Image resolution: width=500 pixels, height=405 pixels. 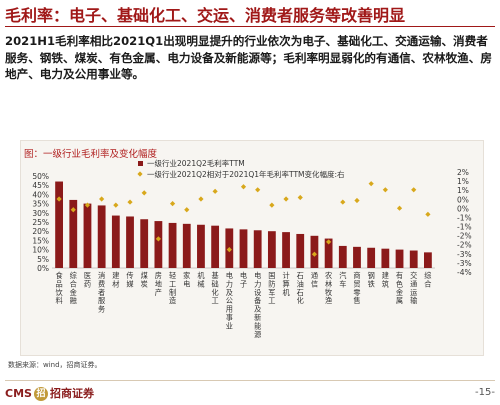 What do you see at coordinates (371, 279) in the screenshot?
I see `category-label: 钢铁` at bounding box center [371, 279].